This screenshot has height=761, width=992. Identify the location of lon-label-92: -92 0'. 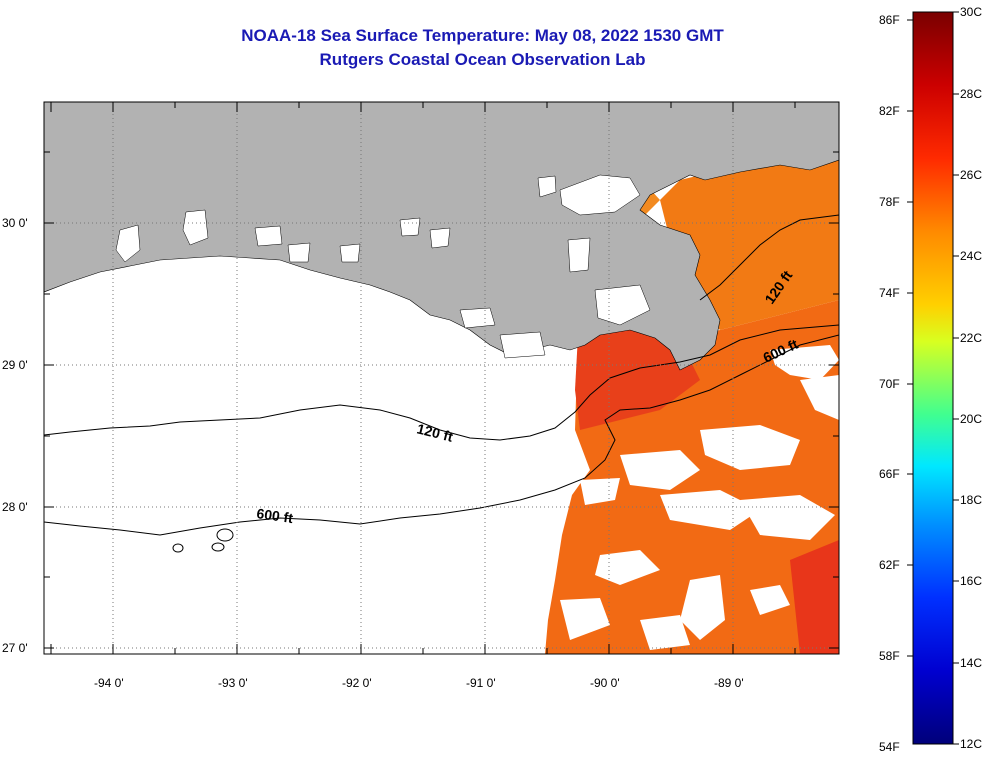
(357, 683).